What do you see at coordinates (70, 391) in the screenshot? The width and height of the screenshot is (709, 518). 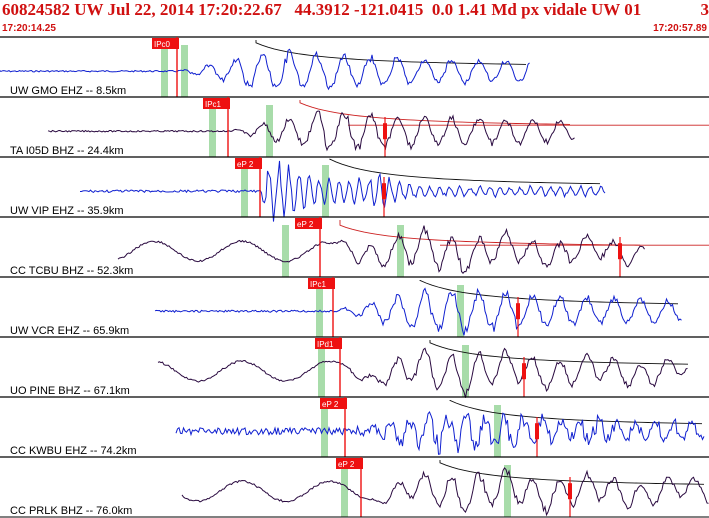 I see `station-label: UO PINE BHZ -- 67.1km` at bounding box center [70, 391].